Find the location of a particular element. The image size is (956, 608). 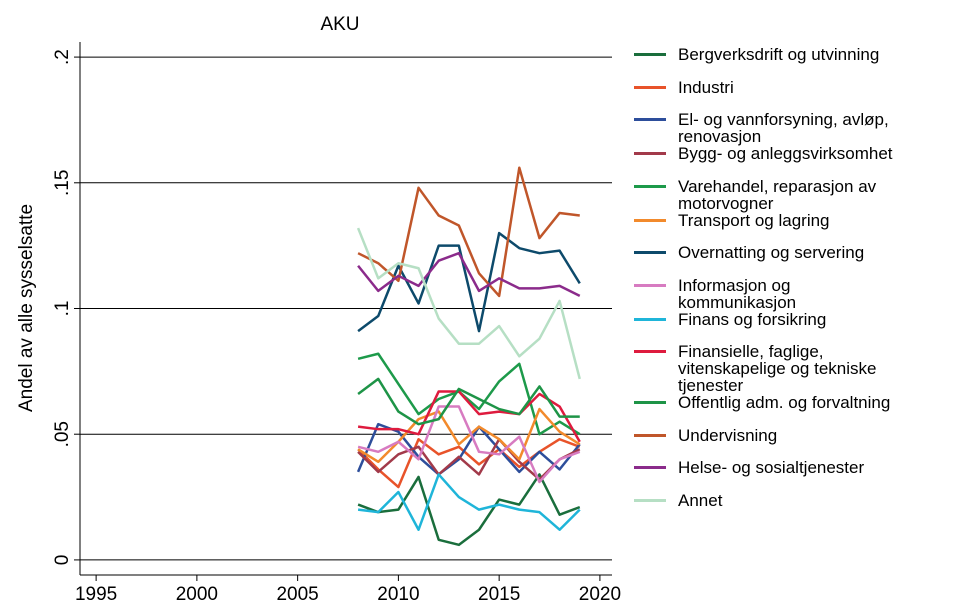

y-tick-label: .1 is located at coordinates (62, 309).